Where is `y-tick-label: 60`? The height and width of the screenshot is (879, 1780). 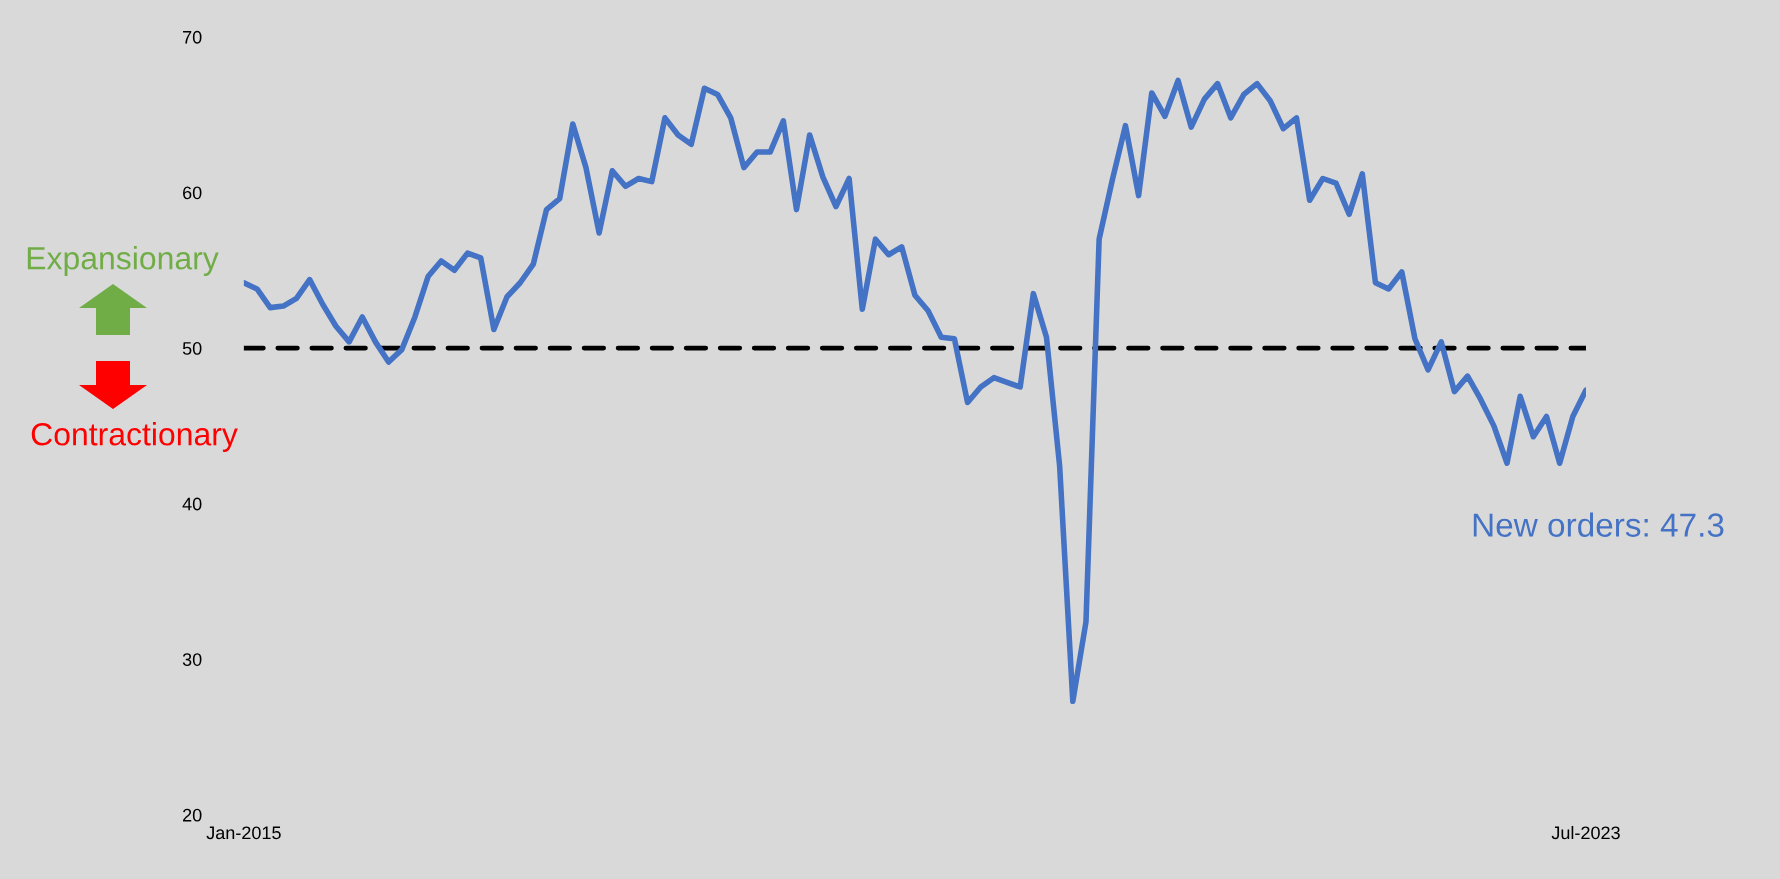
y-tick-label: 60 is located at coordinates (192, 193).